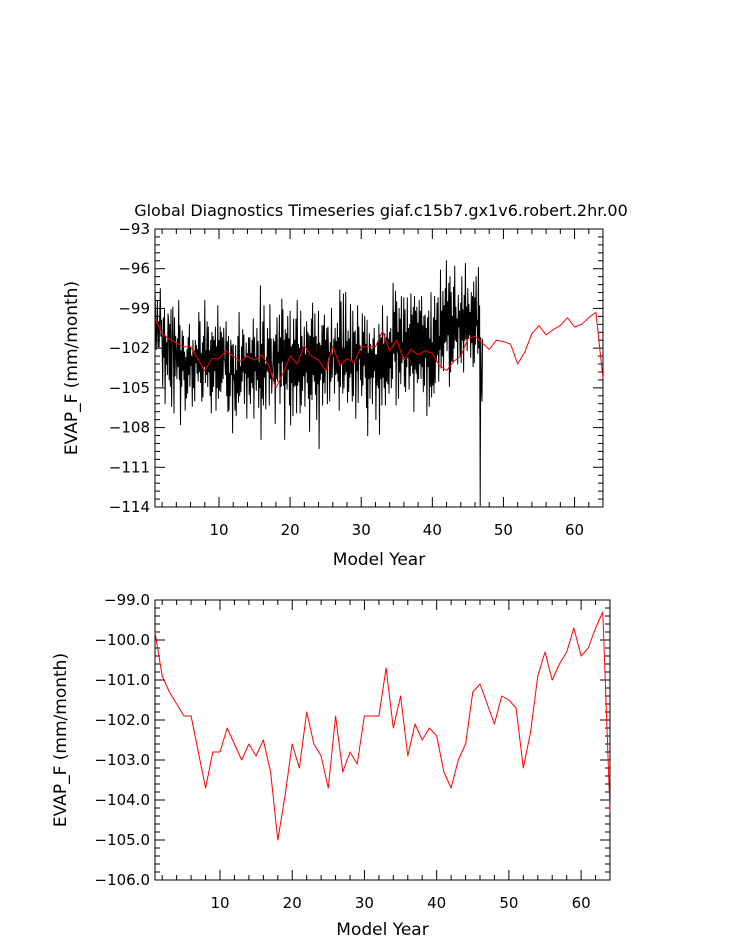 The width and height of the screenshot is (733, 945). What do you see at coordinates (134, 229) in the screenshot?
I see `y-tick-label: −93` at bounding box center [134, 229].